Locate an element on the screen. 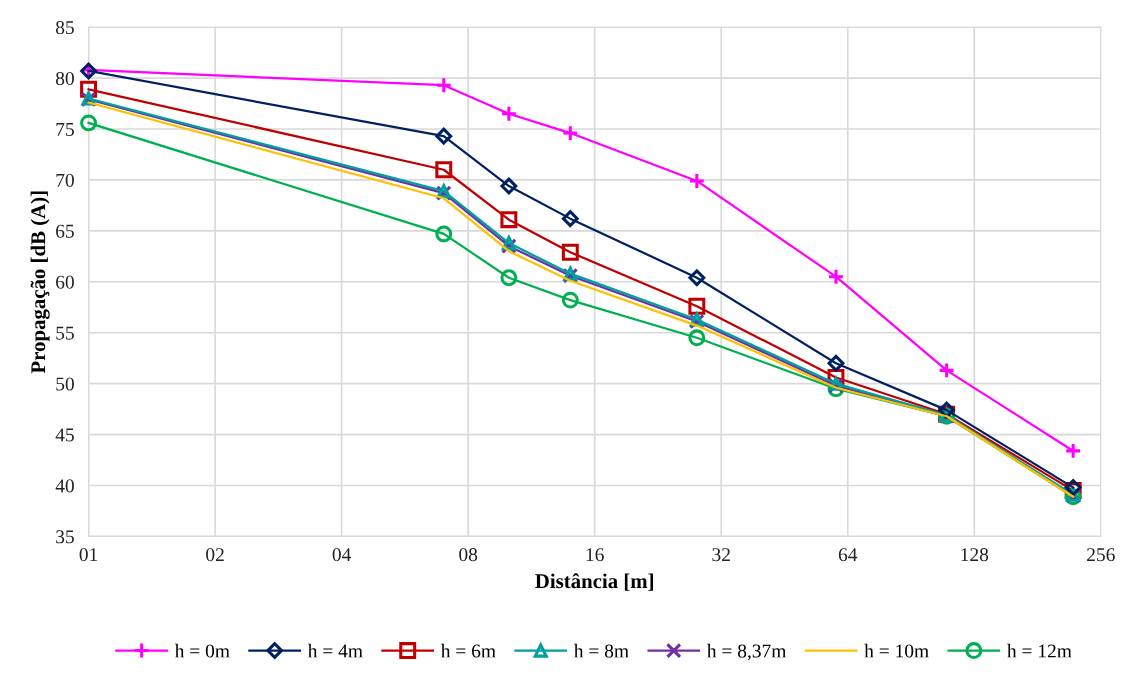  x-tick-label: 32 is located at coordinates (721, 555).